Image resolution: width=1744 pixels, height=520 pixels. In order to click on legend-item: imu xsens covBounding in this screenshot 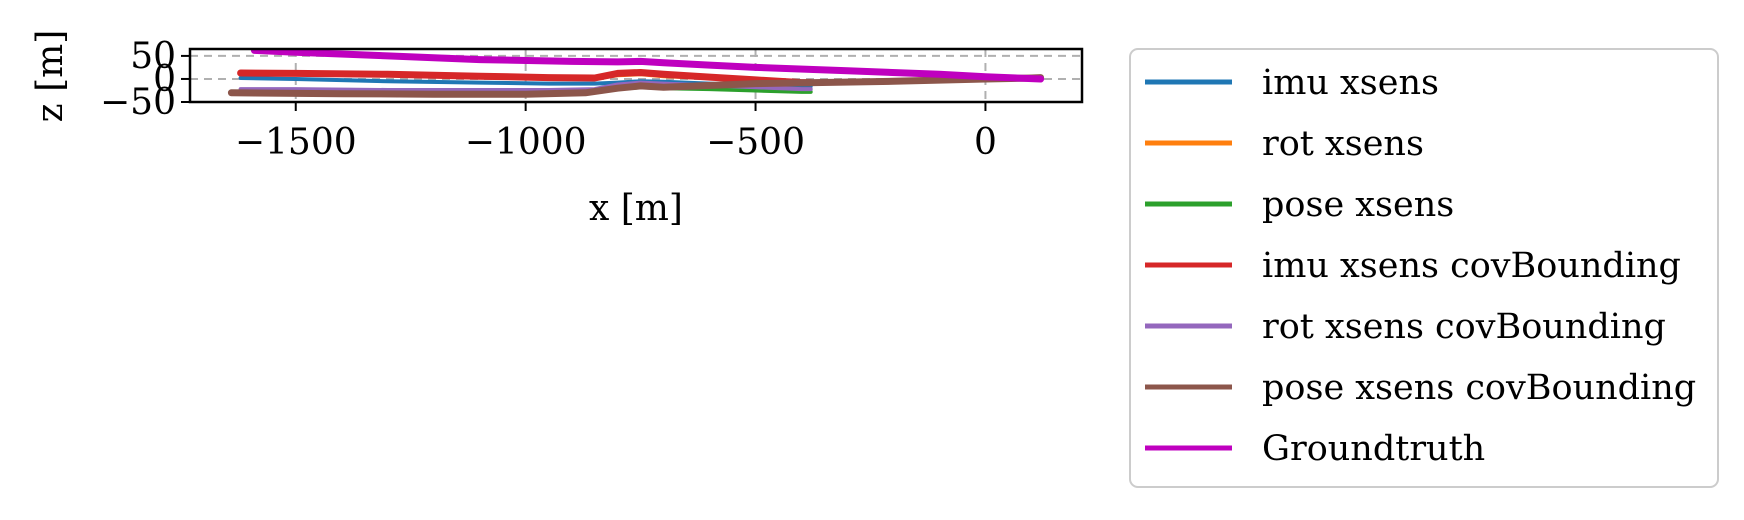, I will do `click(1413, 266)`.